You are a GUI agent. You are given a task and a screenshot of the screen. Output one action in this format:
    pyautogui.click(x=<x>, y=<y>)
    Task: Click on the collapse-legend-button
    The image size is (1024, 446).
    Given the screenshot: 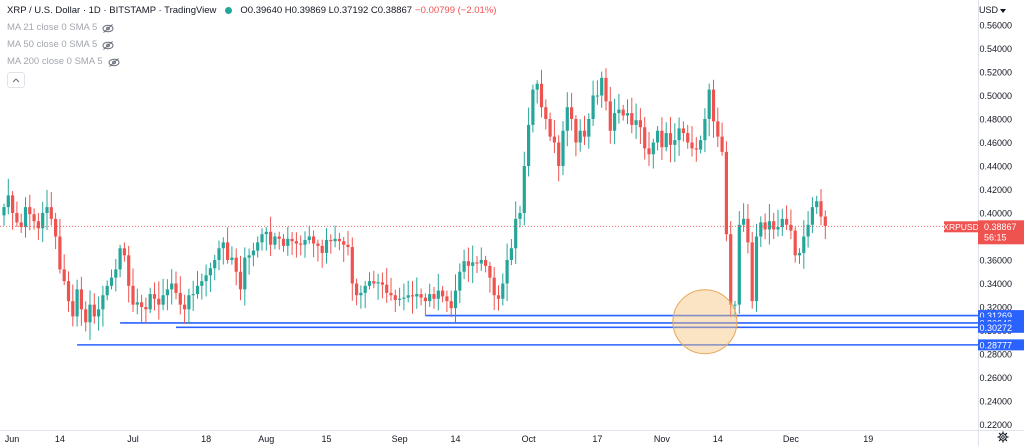 What is the action you would take?
    pyautogui.click(x=16, y=79)
    